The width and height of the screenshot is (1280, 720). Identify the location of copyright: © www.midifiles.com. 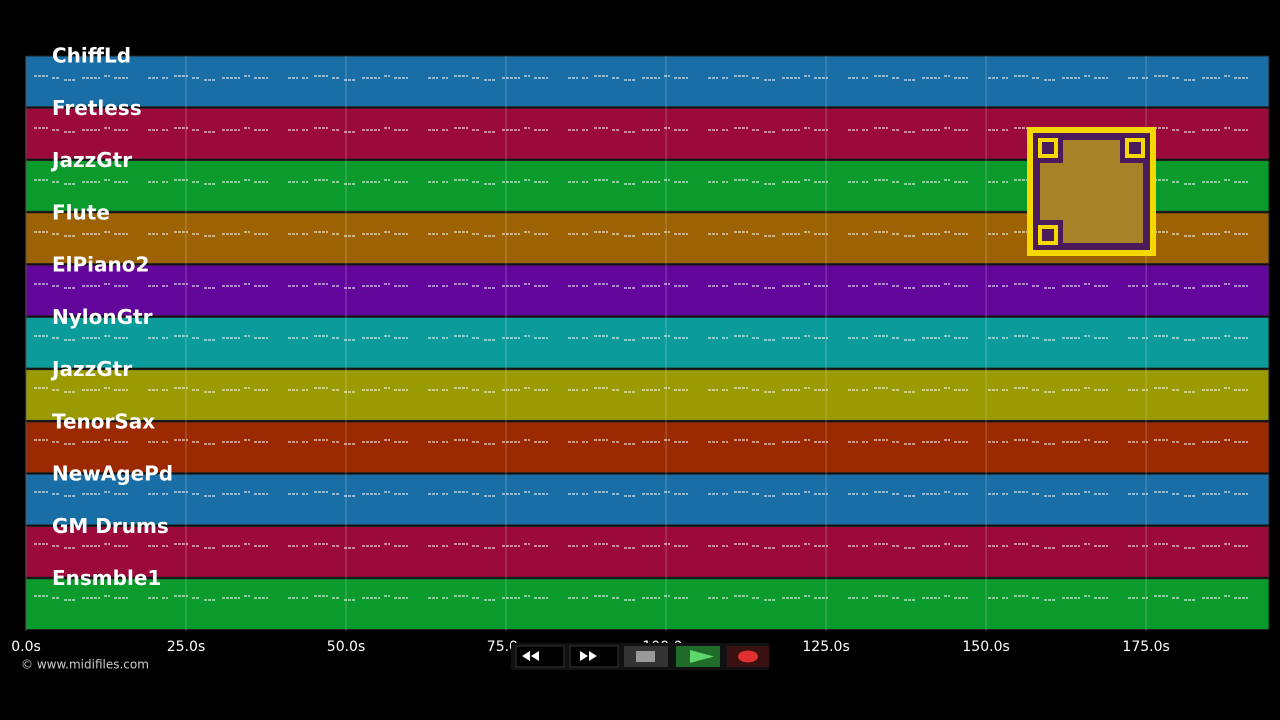
(85, 665).